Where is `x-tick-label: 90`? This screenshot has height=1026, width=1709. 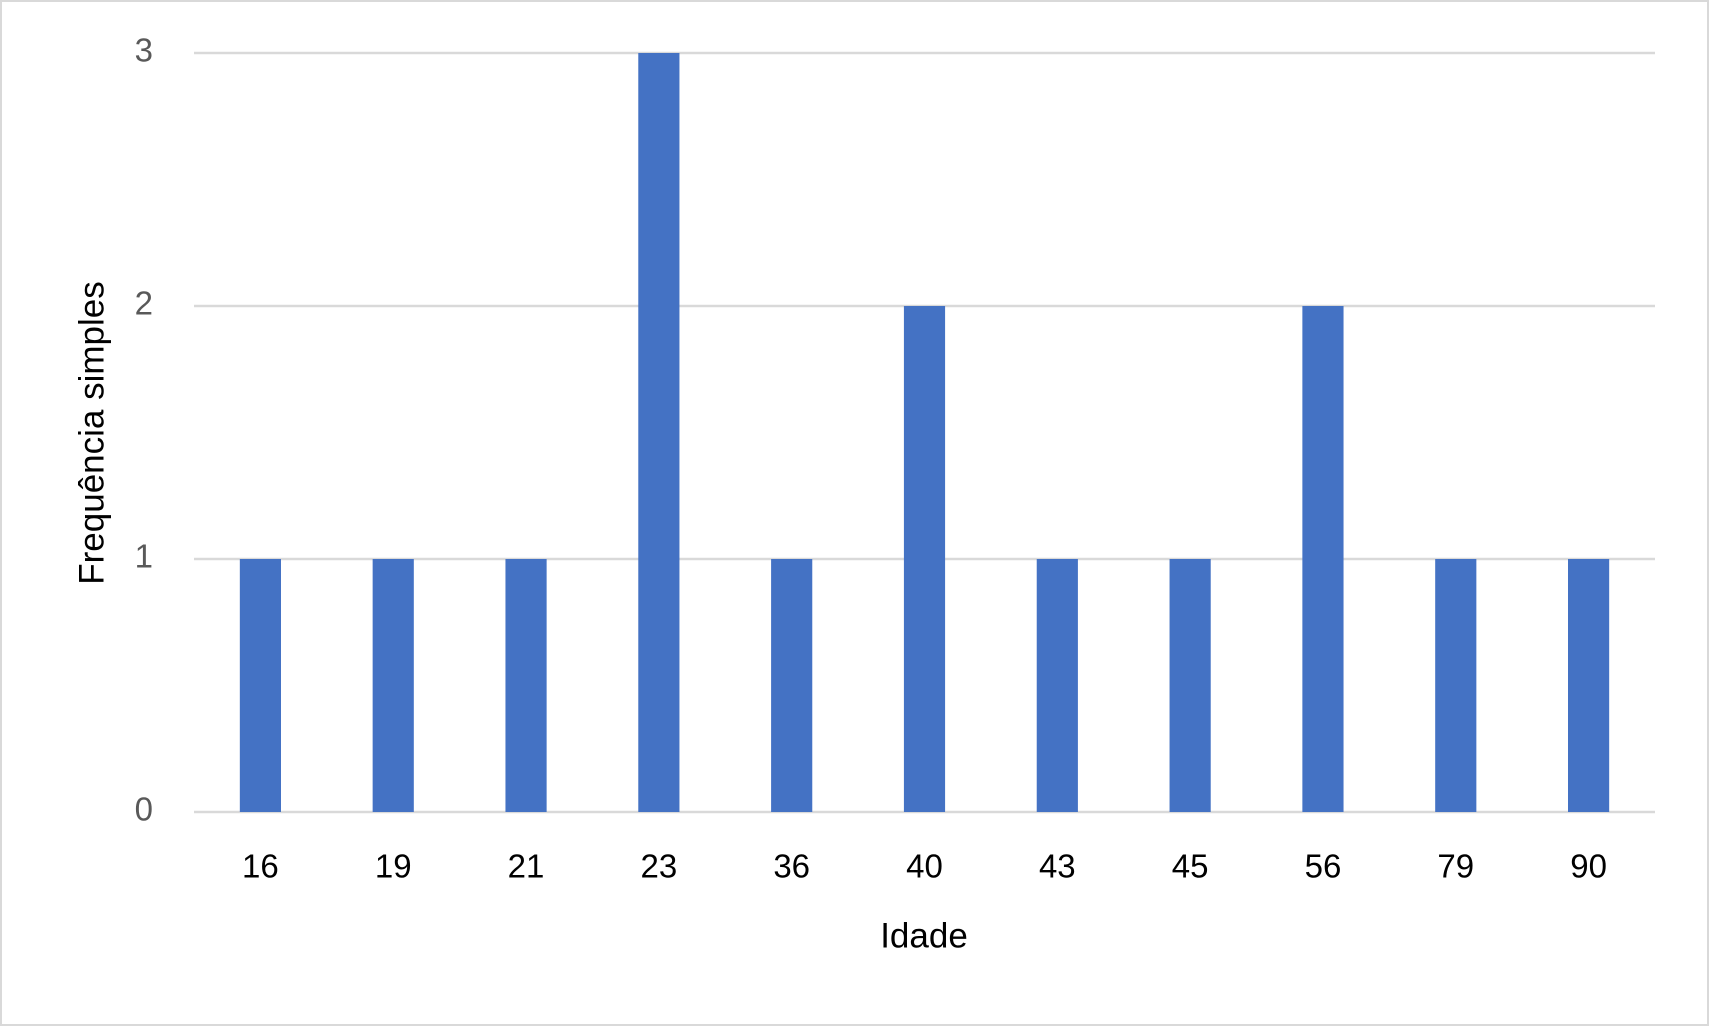
x-tick-label: 90 is located at coordinates (1588, 866).